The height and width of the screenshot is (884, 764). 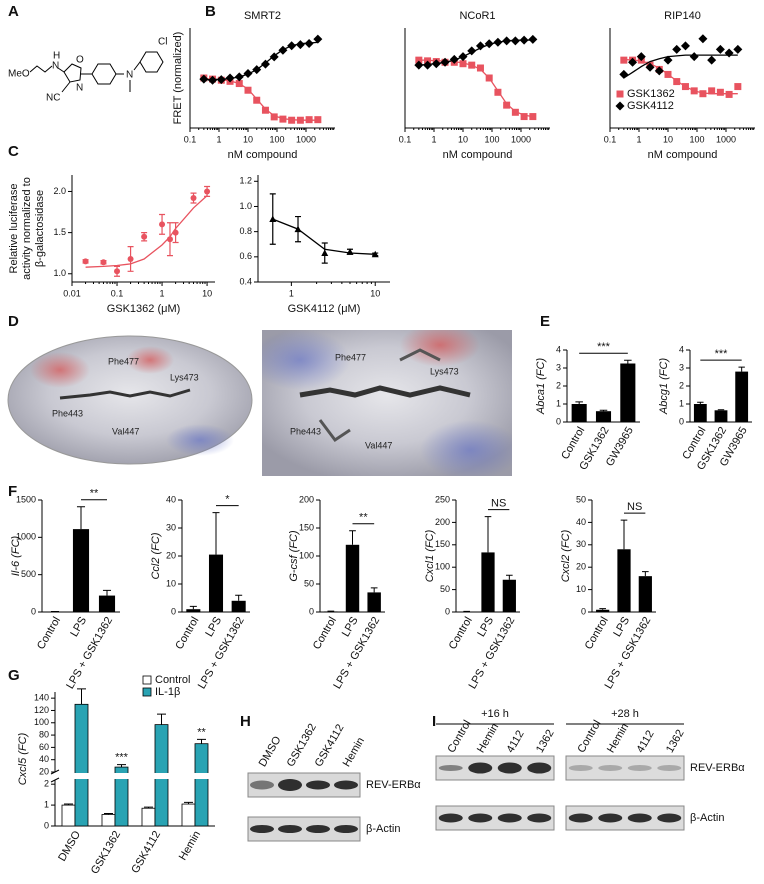 What do you see at coordinates (545, 741) in the screenshot?
I see `lane-label: 1362` at bounding box center [545, 741].